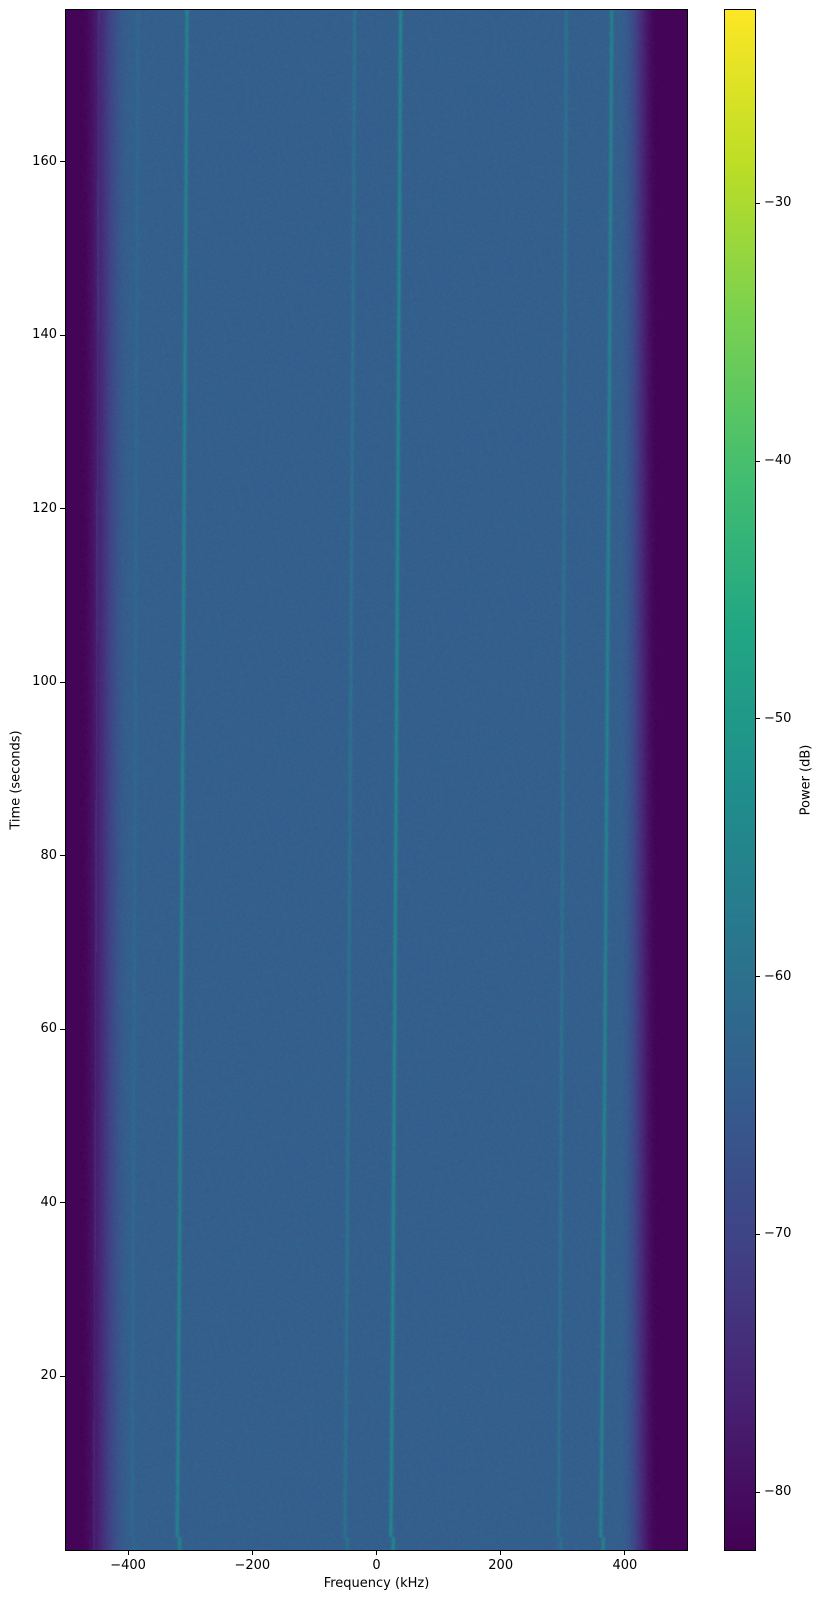 The height and width of the screenshot is (1603, 823). I want to click on y-tick-label: 60, so click(48, 1029).